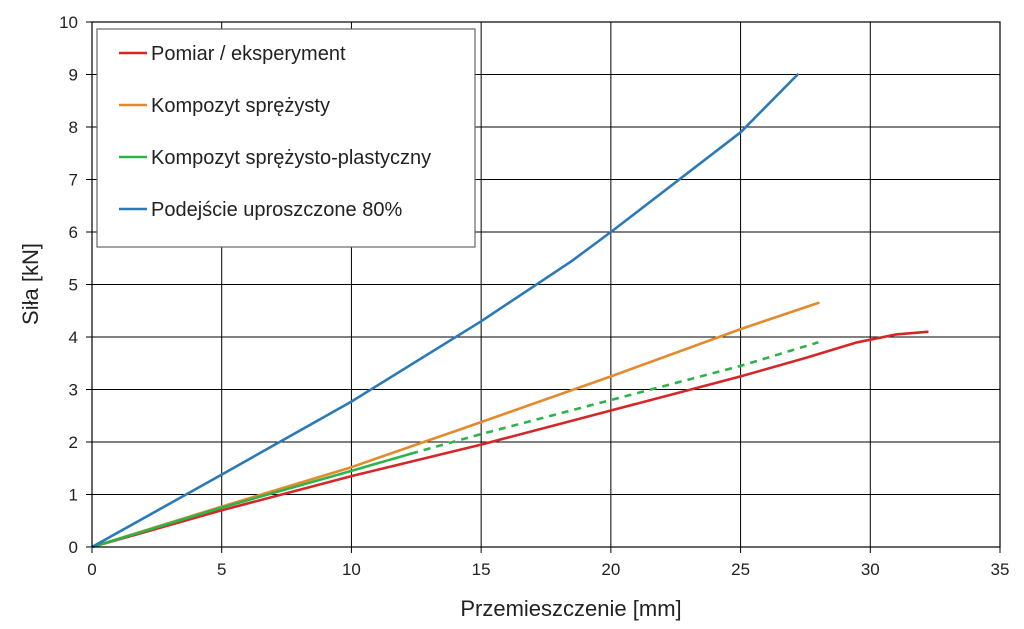 Image resolution: width=1024 pixels, height=629 pixels. What do you see at coordinates (276, 210) in the screenshot?
I see `legend-label: Podejście uproszczone 80%` at bounding box center [276, 210].